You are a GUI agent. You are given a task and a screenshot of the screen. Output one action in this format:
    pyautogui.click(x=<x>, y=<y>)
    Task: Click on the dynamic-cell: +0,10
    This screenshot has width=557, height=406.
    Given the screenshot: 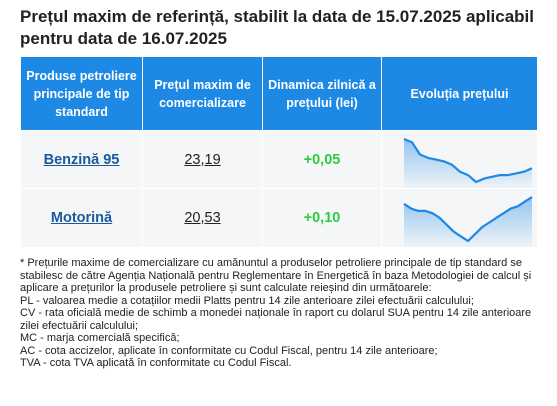 What is the action you would take?
    pyautogui.click(x=322, y=218)
    